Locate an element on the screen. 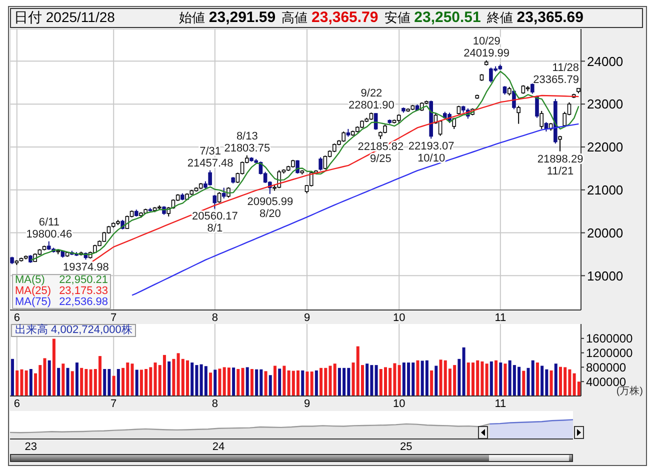 This screenshot has width=653, height=470. annotation: 8/1 is located at coordinates (215, 228).